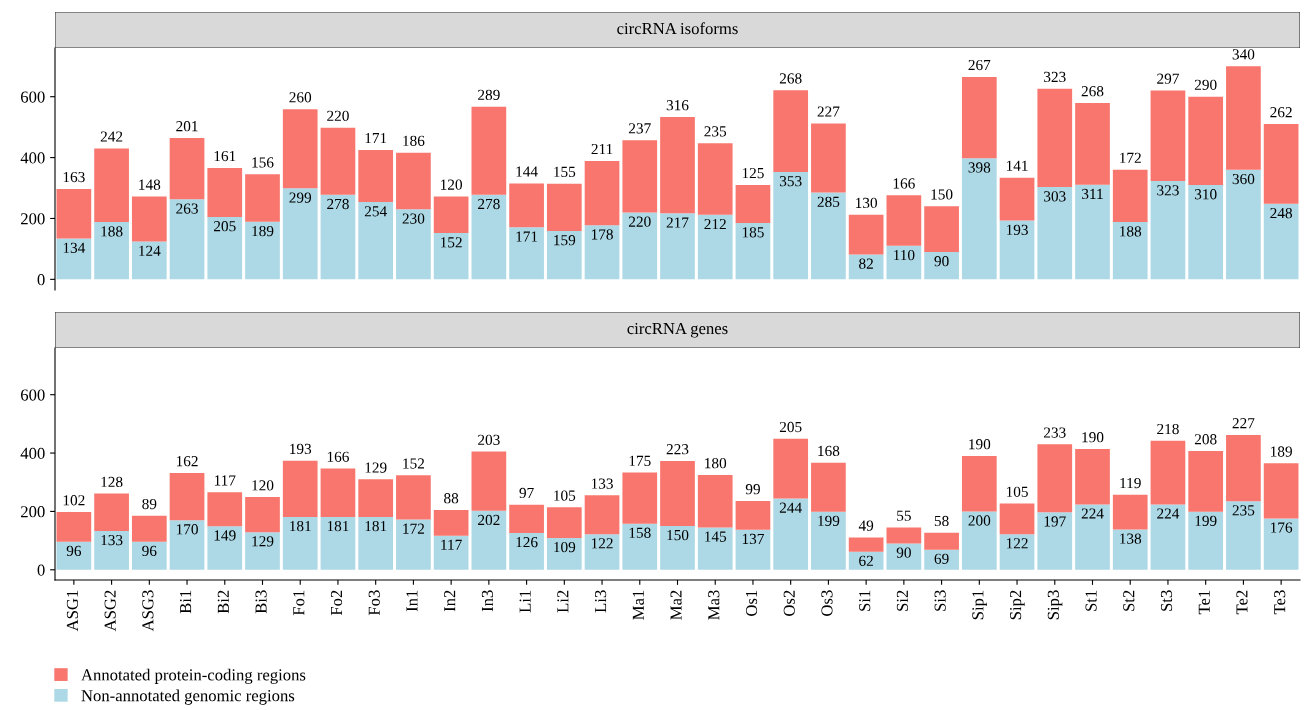  I want to click on data-label: 155, so click(565, 172).